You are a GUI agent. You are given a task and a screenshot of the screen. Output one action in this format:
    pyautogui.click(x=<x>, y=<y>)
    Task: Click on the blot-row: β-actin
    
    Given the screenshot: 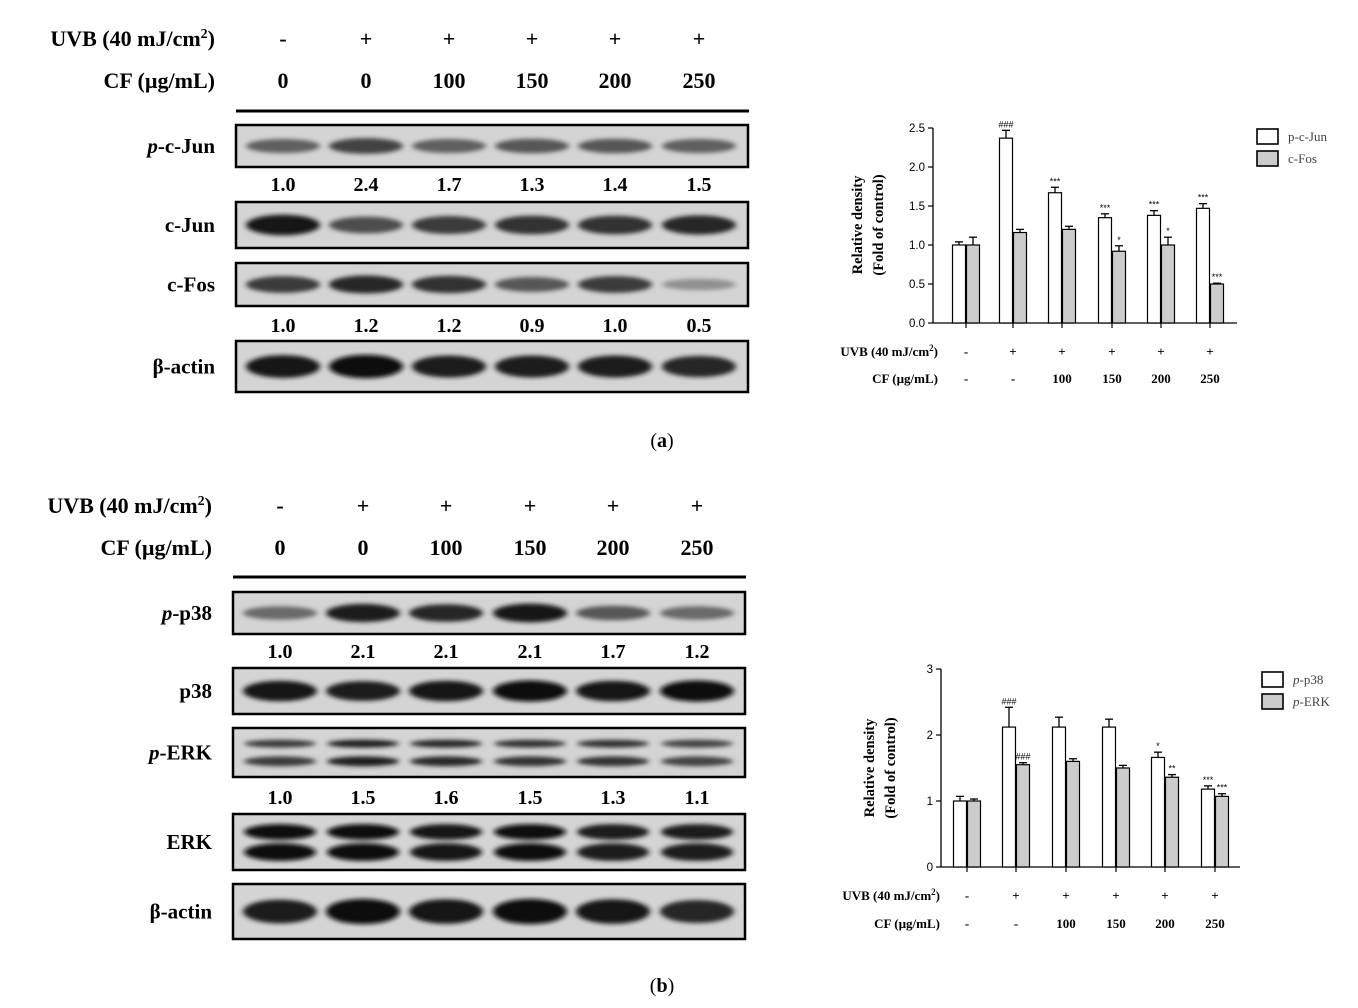 What is the action you would take?
    pyautogui.click(x=451, y=366)
    